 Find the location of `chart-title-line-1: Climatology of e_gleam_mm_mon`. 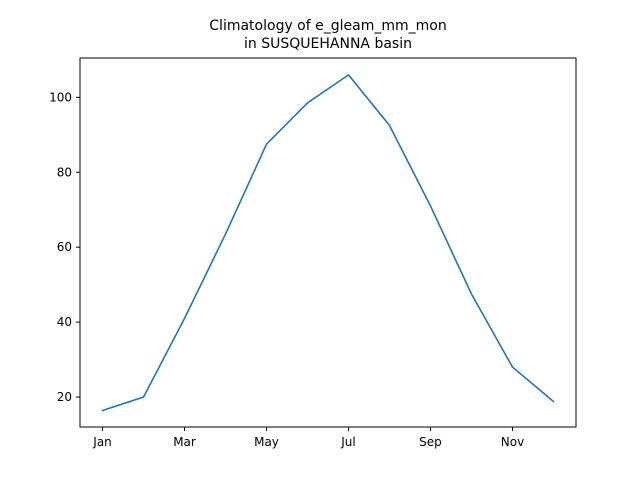

chart-title-line-1: Climatology of e_gleam_mm_mon is located at coordinates (327, 26).